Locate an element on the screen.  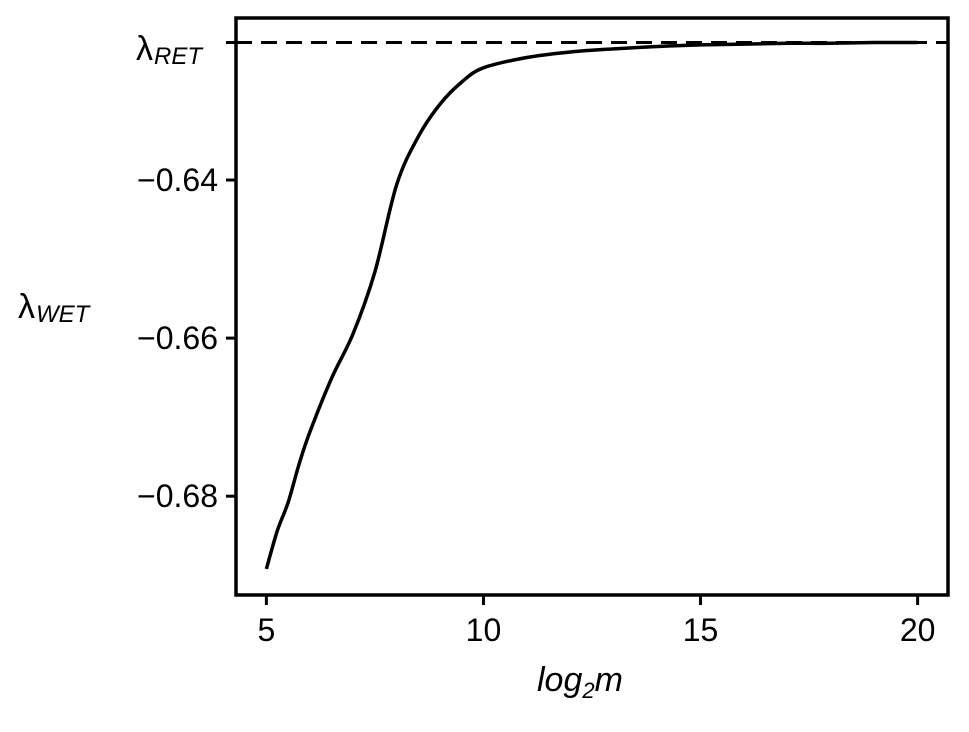
y-tick-label: −0.64 is located at coordinates (177, 180).